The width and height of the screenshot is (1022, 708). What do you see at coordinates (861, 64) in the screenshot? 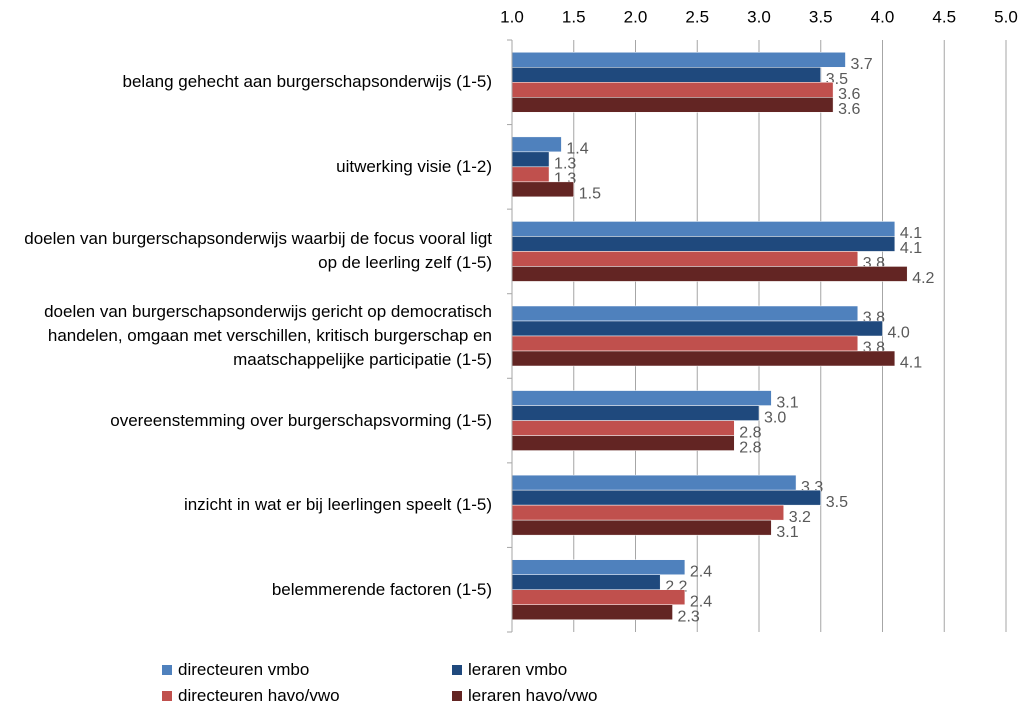
I see `value-label: 3.7` at bounding box center [861, 64].